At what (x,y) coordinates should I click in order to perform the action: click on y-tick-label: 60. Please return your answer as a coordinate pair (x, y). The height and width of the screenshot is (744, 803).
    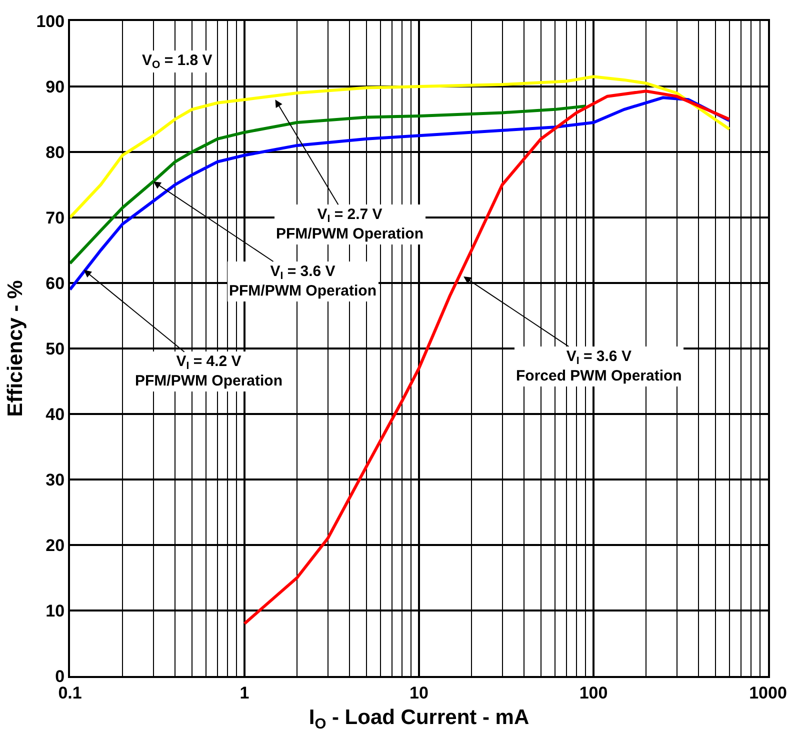
    Looking at the image, I should click on (55, 283).